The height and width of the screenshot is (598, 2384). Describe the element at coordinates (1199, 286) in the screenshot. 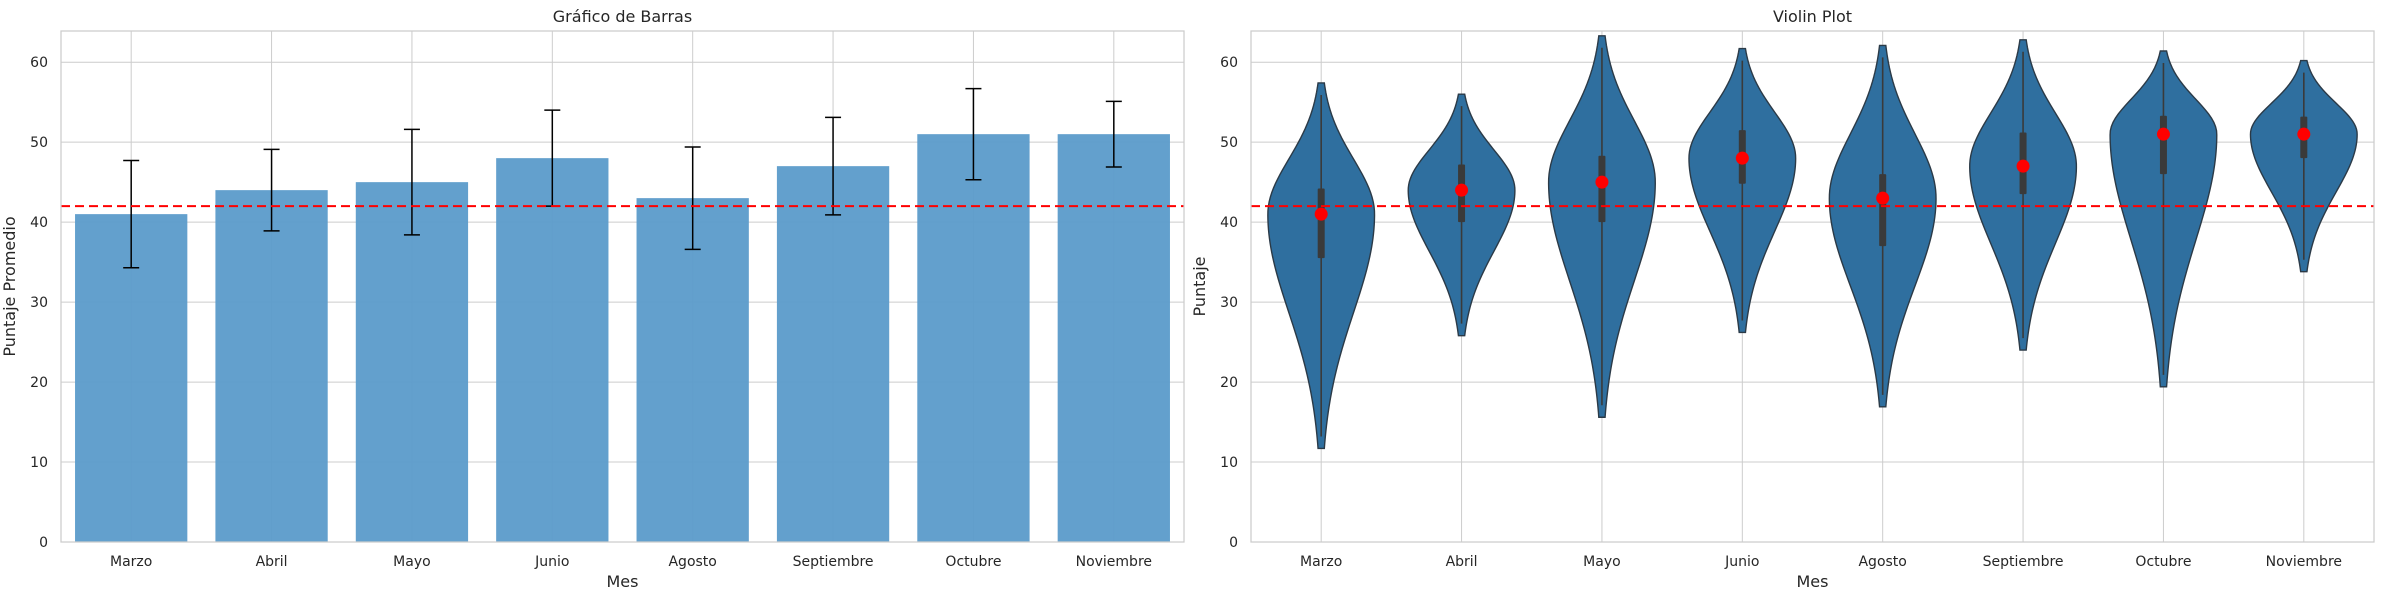

I see `y-axis-label: Puntaje` at that location.